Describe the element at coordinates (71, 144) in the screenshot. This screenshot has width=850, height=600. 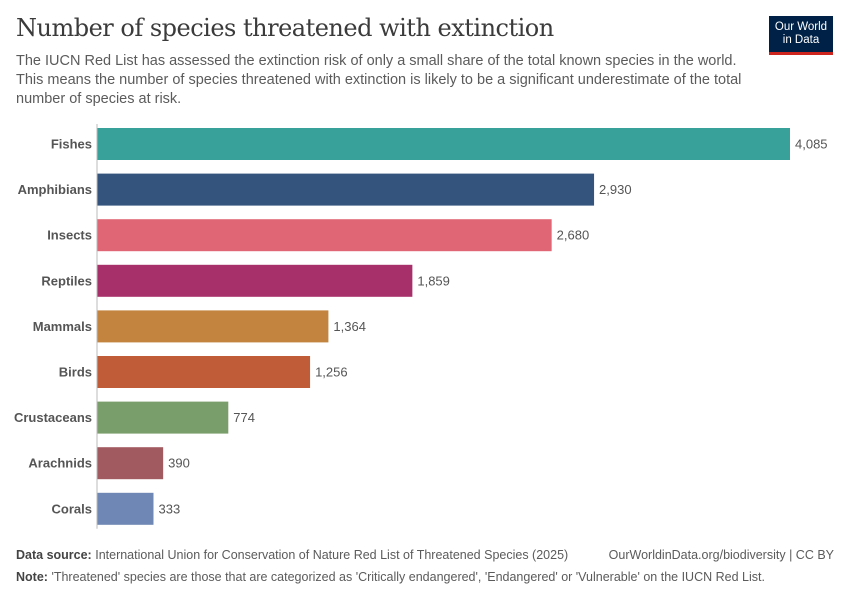
I see `category-label: Fishes` at that location.